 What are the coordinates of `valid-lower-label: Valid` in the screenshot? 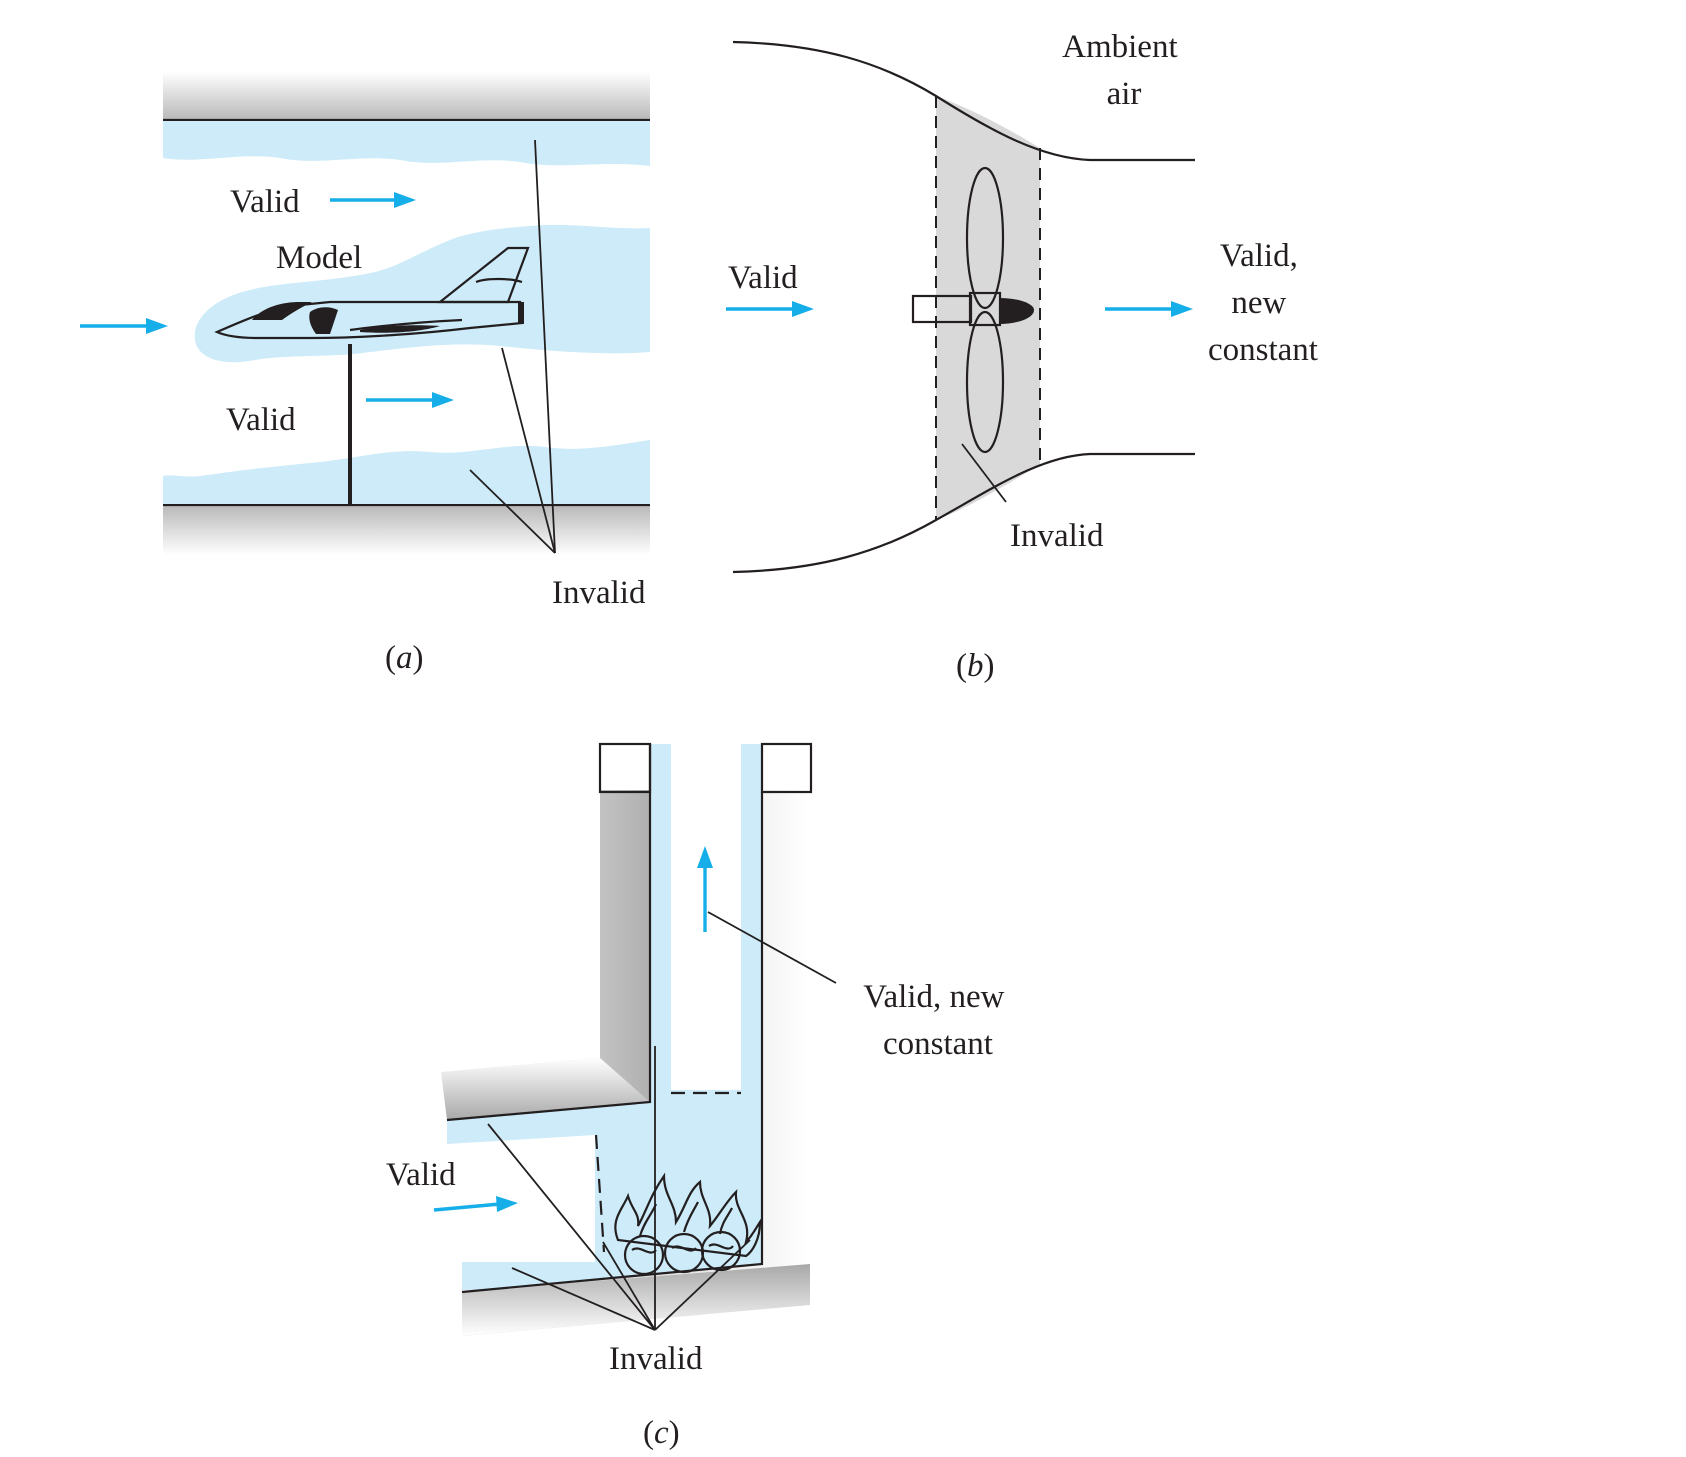 It's located at (261, 420).